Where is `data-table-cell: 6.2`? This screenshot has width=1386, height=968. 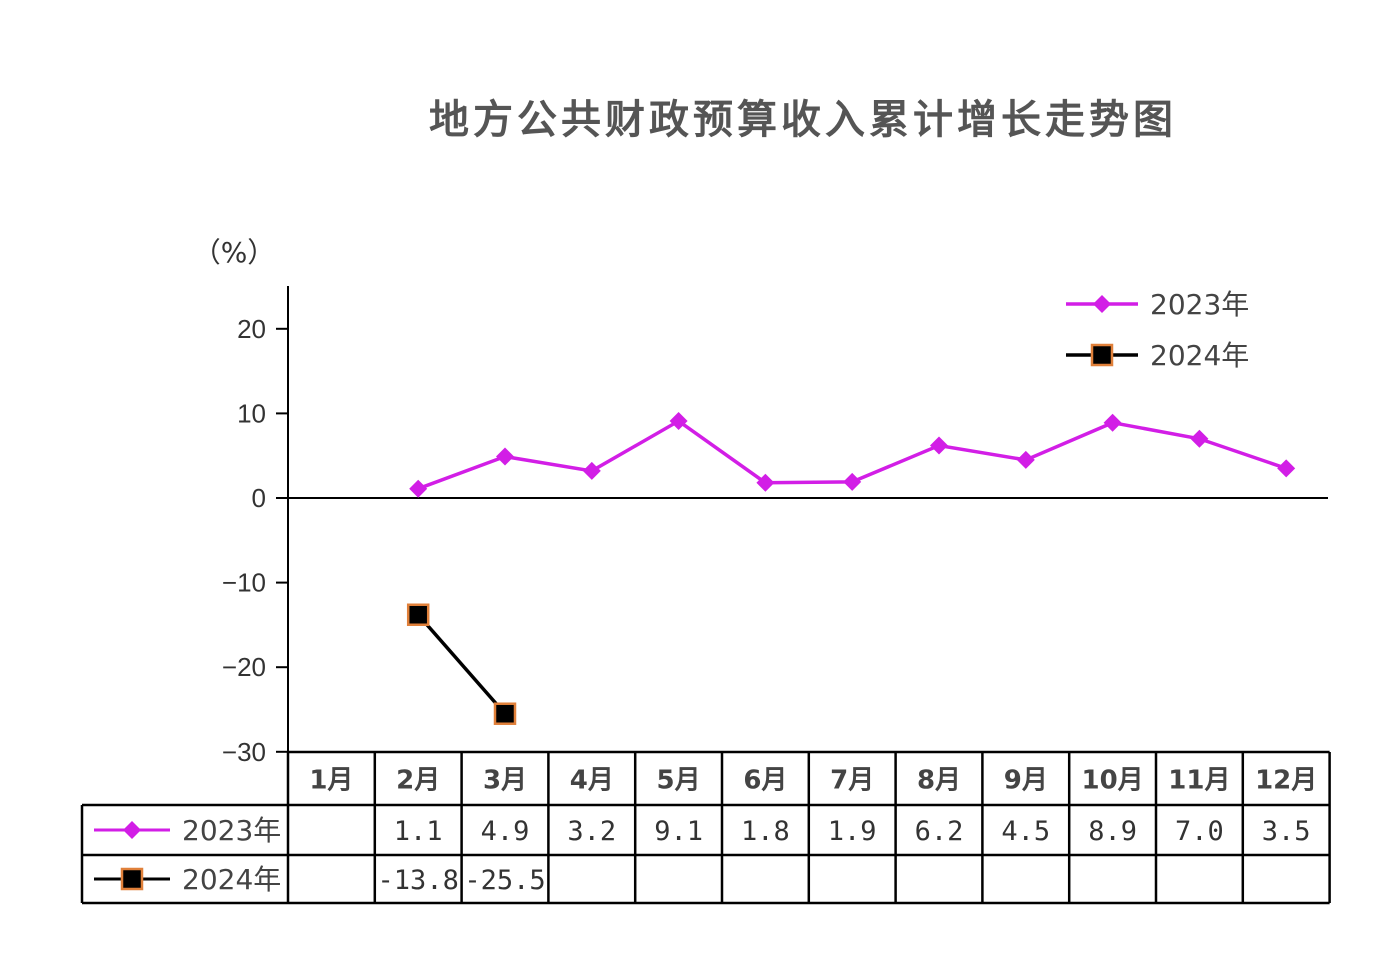
data-table-cell: 6.2 is located at coordinates (939, 831).